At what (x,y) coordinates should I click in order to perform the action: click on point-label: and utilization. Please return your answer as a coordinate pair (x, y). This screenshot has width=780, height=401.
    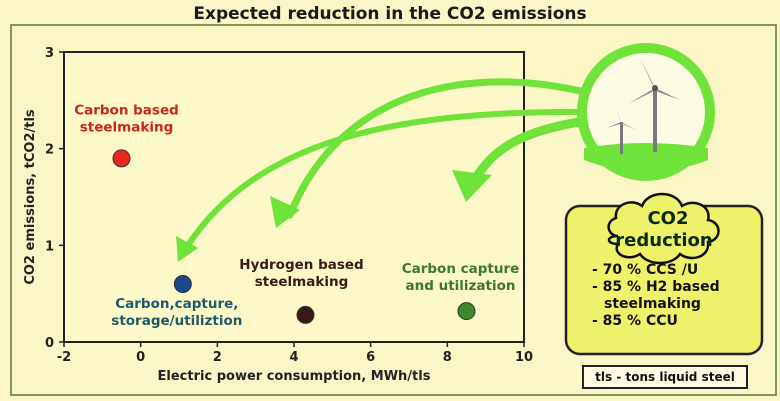
    Looking at the image, I should click on (461, 286).